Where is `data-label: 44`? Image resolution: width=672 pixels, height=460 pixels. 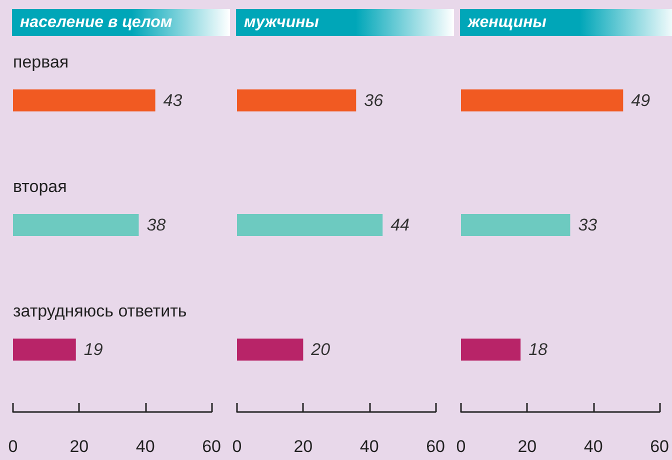 data-label: 44 is located at coordinates (400, 225).